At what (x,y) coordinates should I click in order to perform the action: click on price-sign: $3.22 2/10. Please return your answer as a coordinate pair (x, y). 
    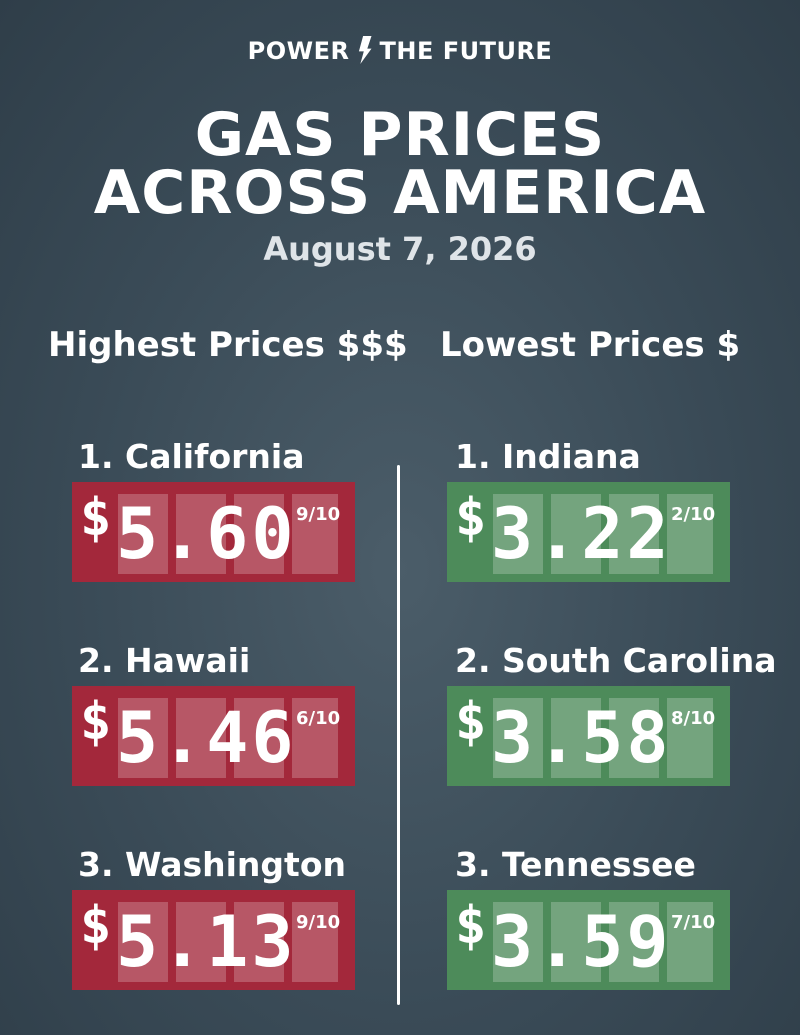
    Looking at the image, I should click on (588, 532).